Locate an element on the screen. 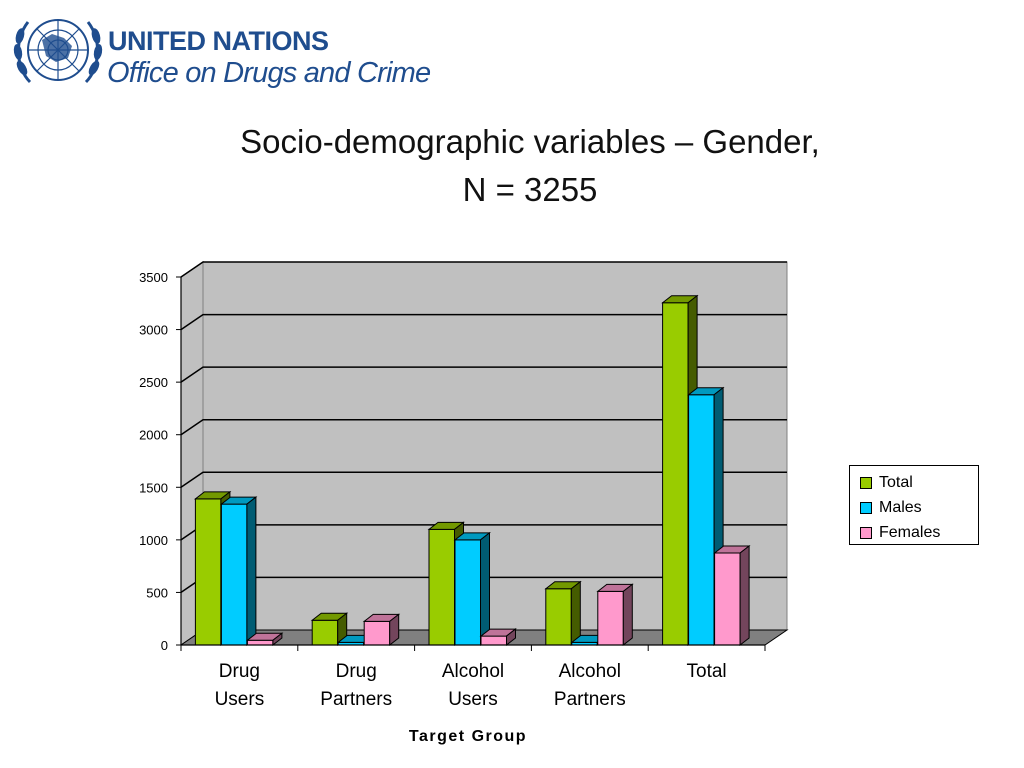 This screenshot has width=1024, height=768. unodc-logo: UNITED NATIONS Office on Drugs and Crime is located at coordinates (232, 51).